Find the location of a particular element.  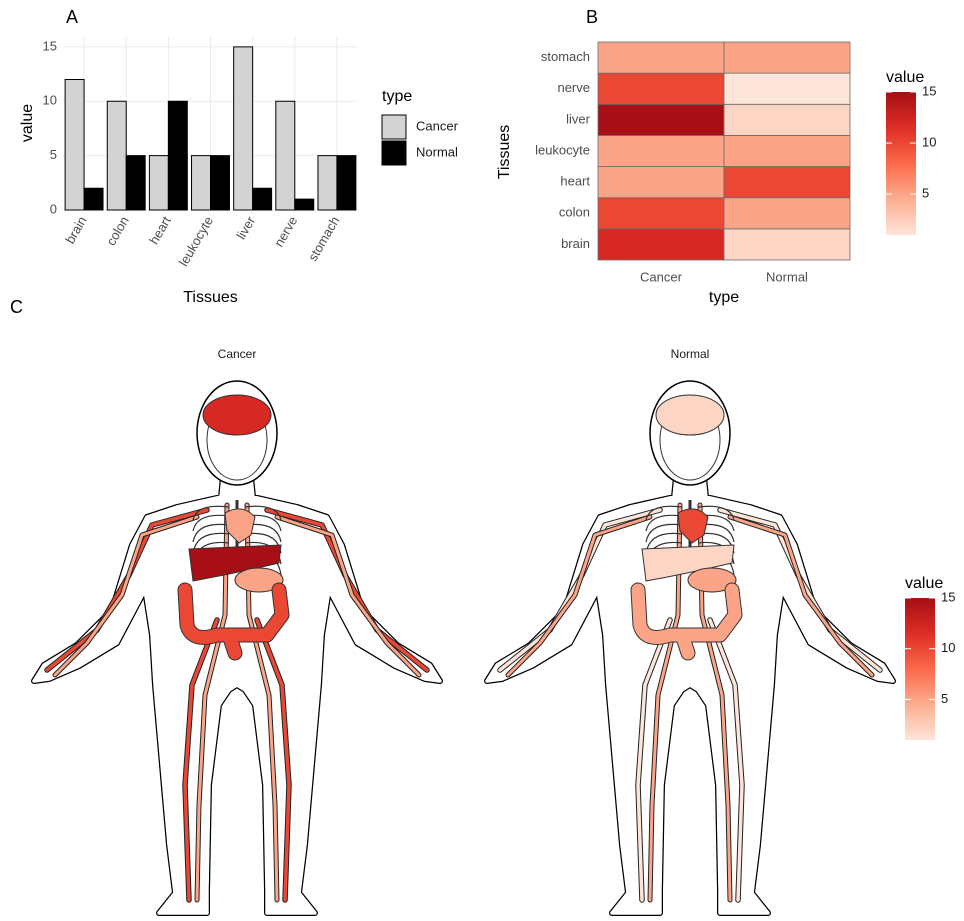

x-axis-title: Tissues is located at coordinates (210, 297).